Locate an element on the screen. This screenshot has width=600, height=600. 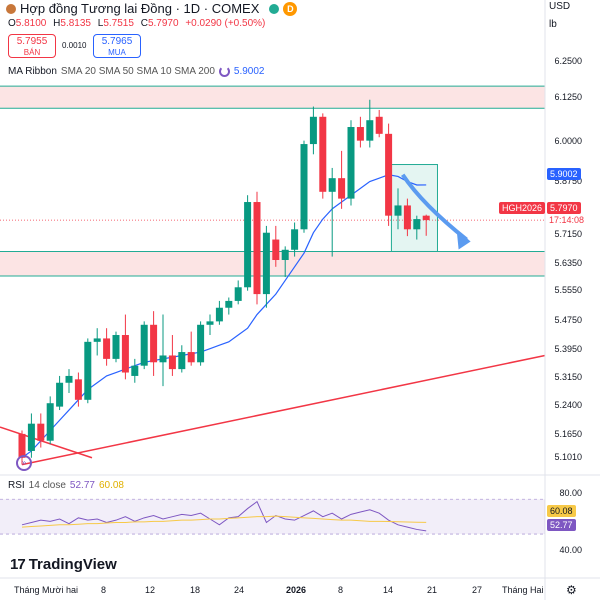
ma-ribbon-label: MA Ribbon is located at coordinates (32, 71).